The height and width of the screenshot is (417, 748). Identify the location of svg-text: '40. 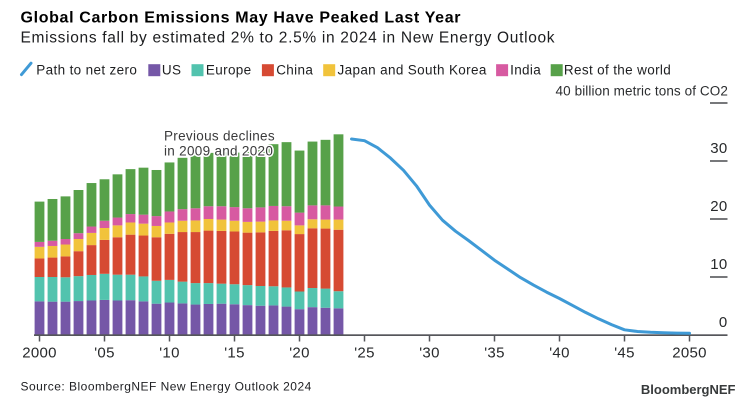
(559, 353).